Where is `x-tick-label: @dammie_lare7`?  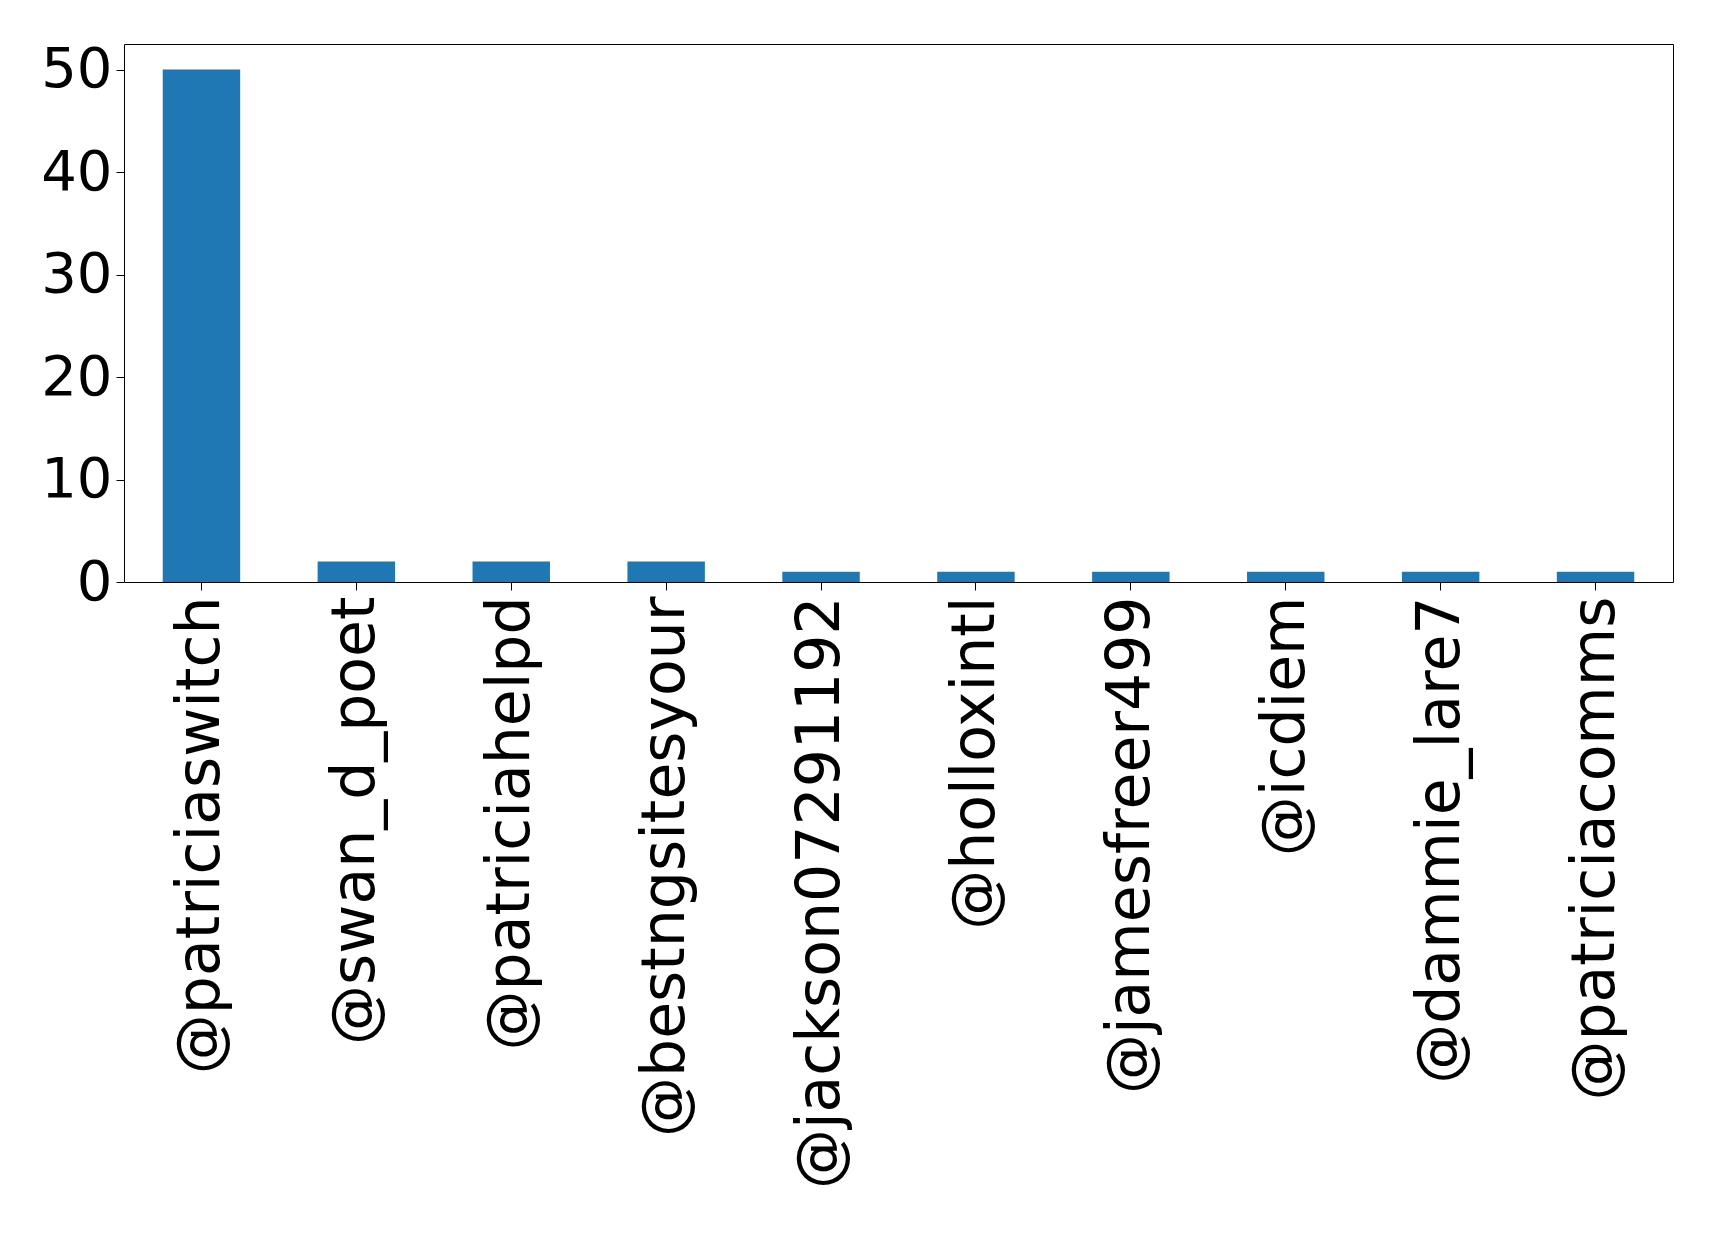
x-tick-label: @dammie_lare7 is located at coordinates (1437, 840).